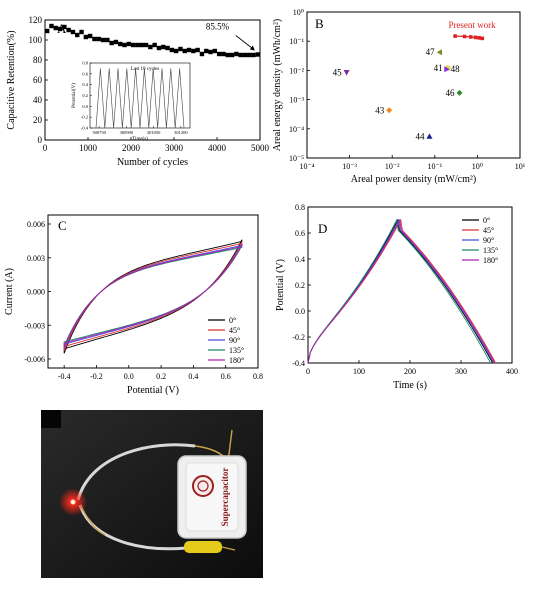 The height and width of the screenshot is (590, 533). I want to click on inset-y-tick-label: 0.4, so click(85, 84).